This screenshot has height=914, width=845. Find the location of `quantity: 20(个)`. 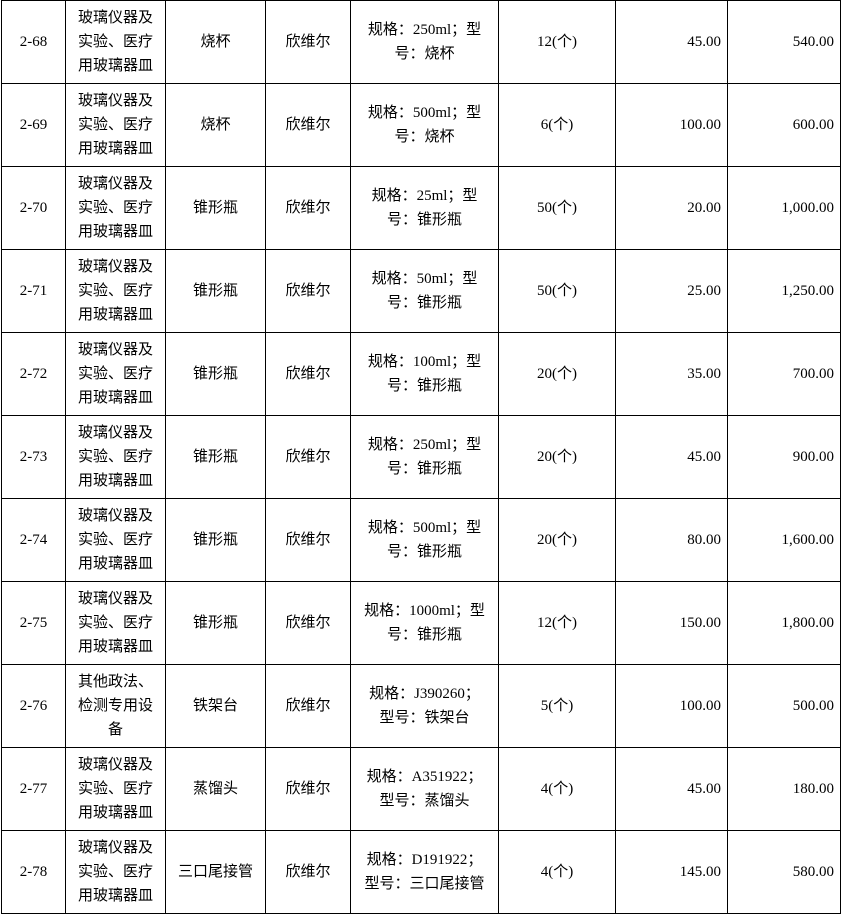

quantity: 20(个) is located at coordinates (557, 540).